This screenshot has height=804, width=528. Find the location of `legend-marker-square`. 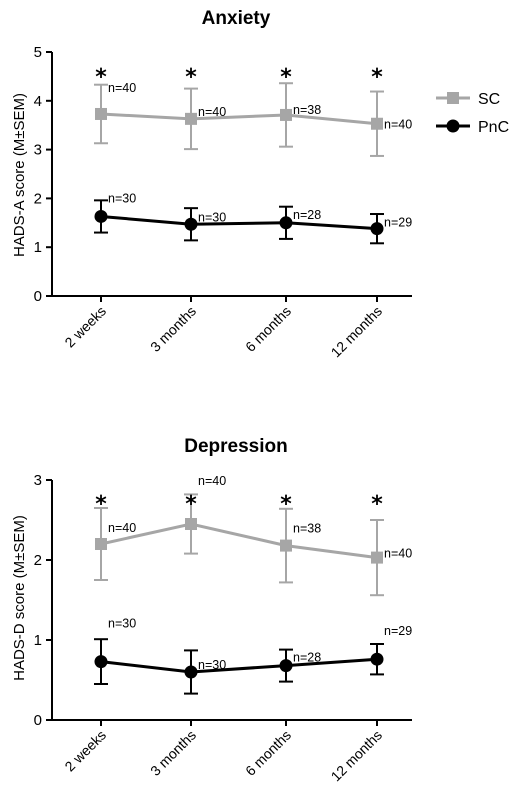

legend-marker-square is located at coordinates (453, 98).